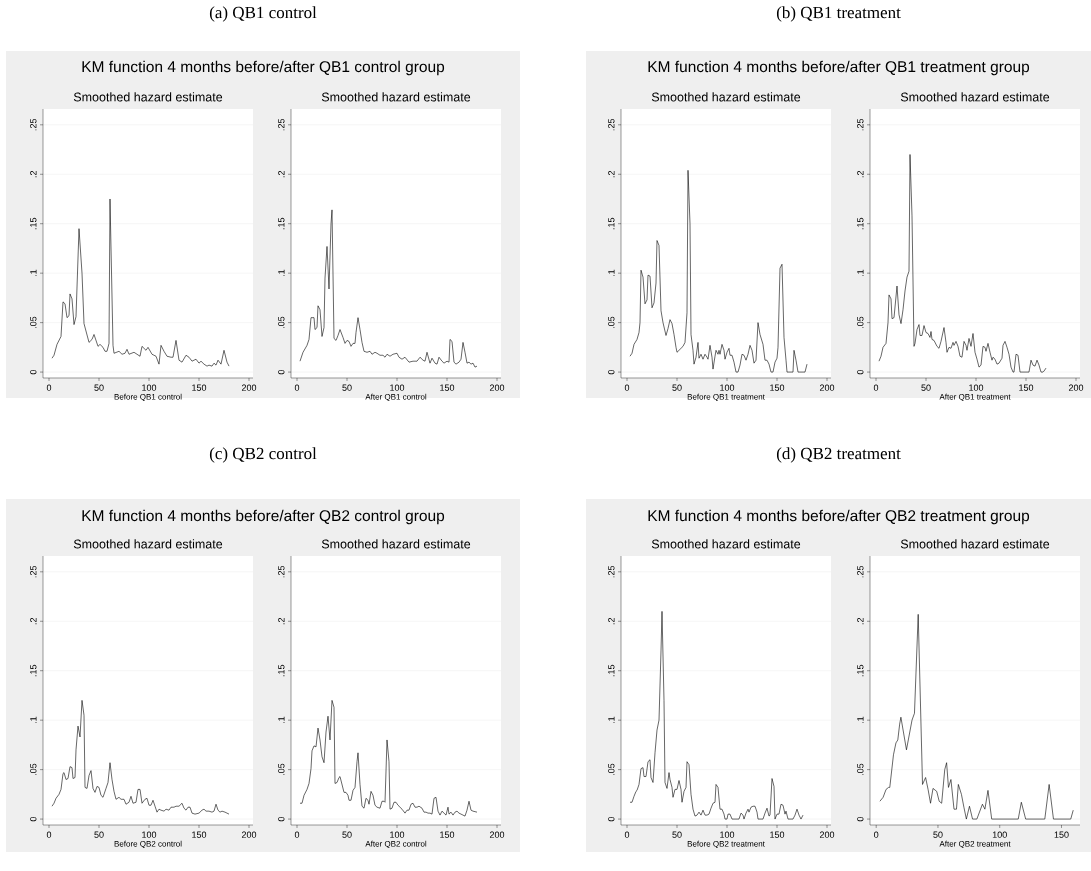 Image resolution: width=1091 pixels, height=871 pixels. I want to click on x-axis-title: Before QB2 treatment, so click(726, 844).